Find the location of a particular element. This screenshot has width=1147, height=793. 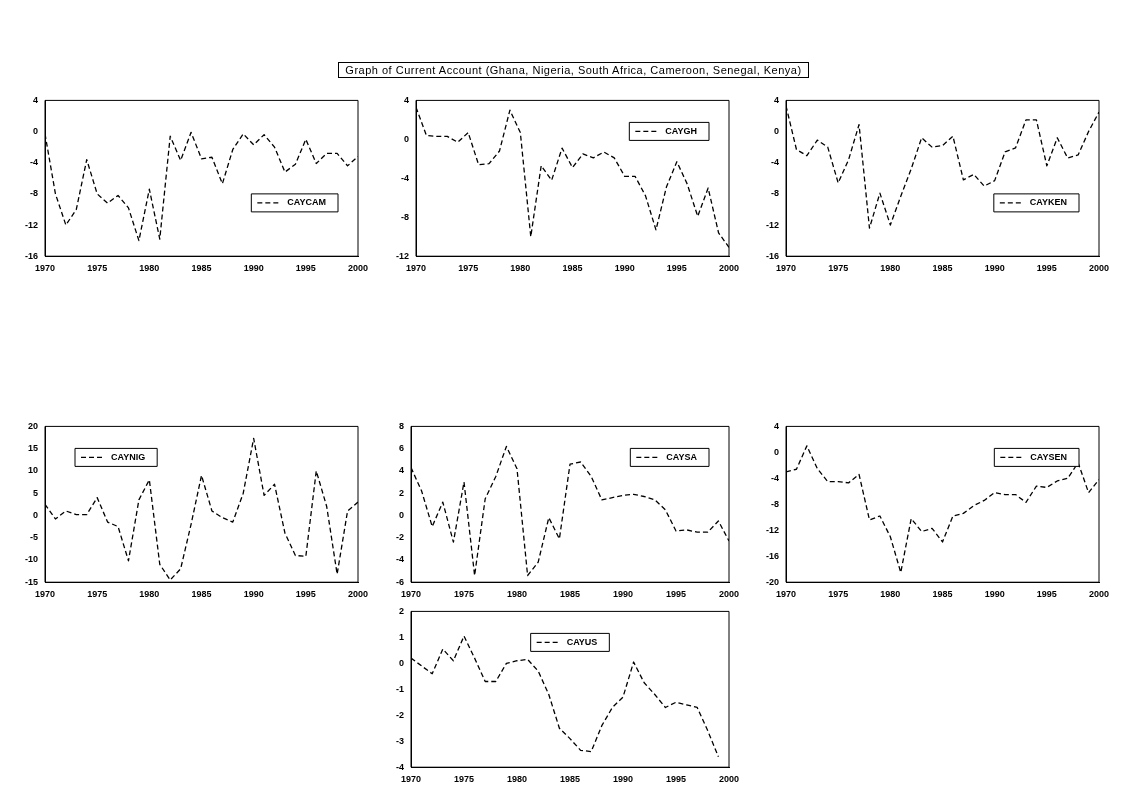

y-tick-label: 8 is located at coordinates (401, 425).